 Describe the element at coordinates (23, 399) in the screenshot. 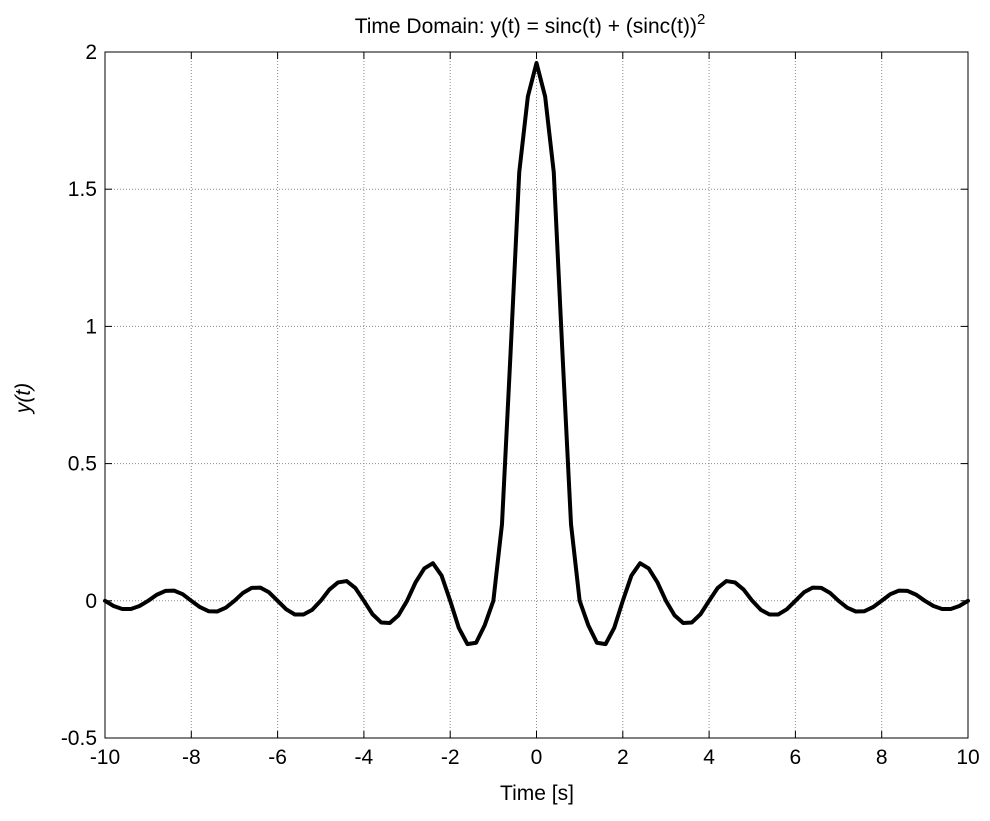

I see `y-axis-label: y(t)` at that location.